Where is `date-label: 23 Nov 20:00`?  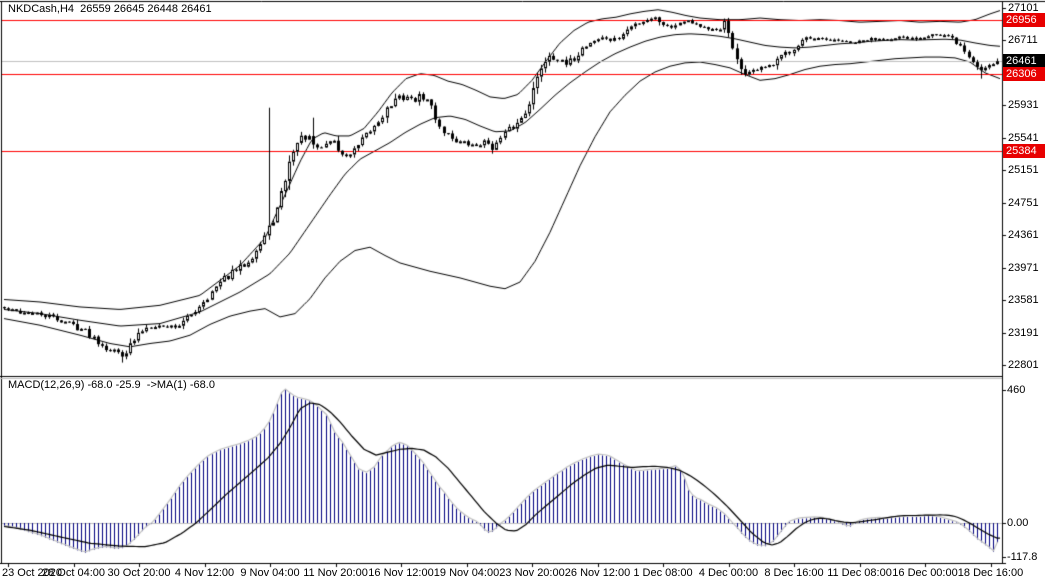 date-label: 23 Nov 20:00 is located at coordinates (532, 573).